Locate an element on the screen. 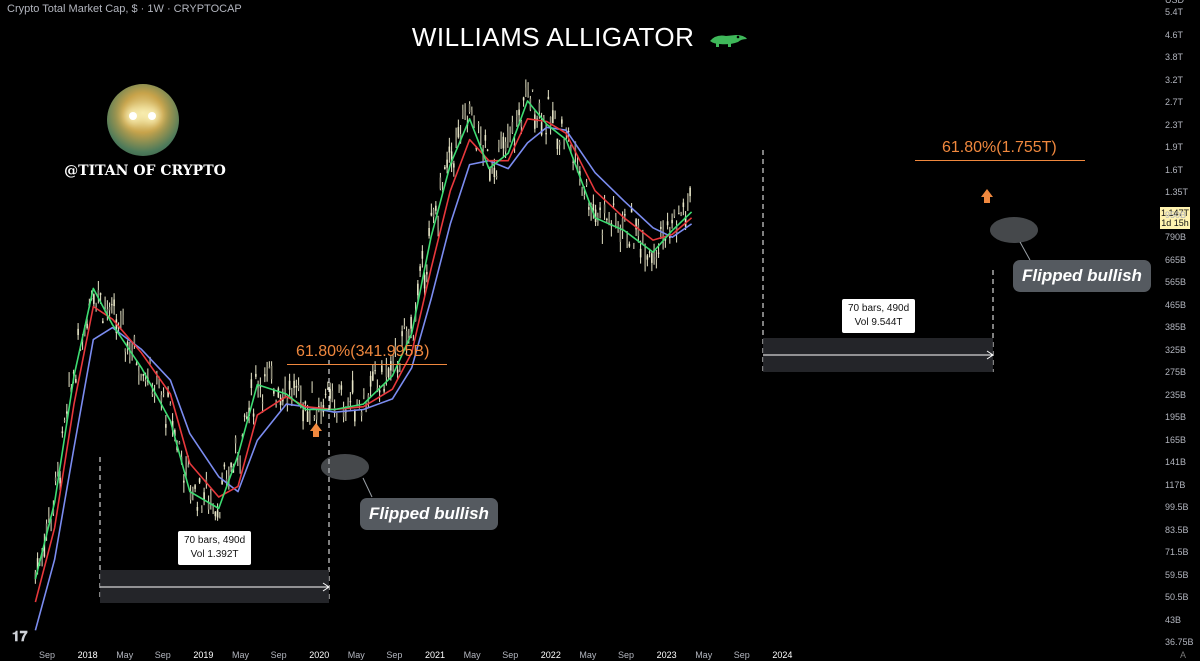 The height and width of the screenshot is (661, 1200). avatar-eye-left is located at coordinates (133, 116).